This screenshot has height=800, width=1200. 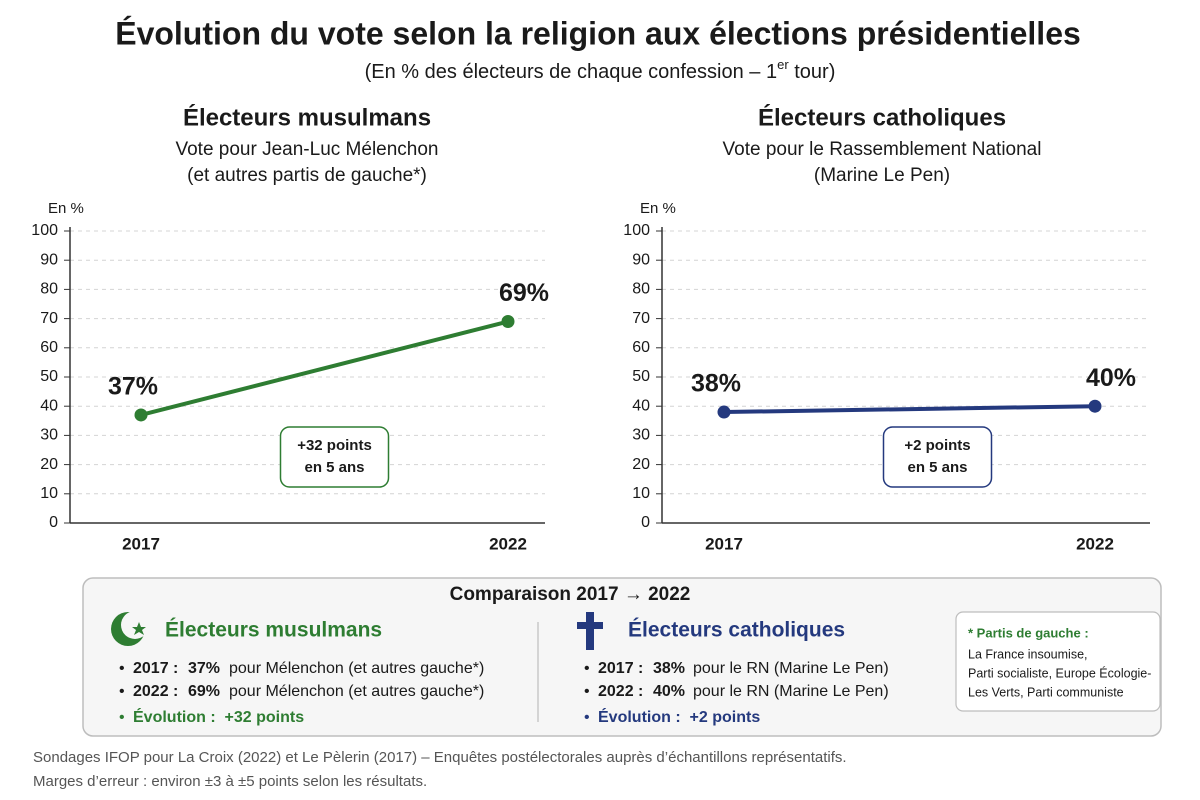 I want to click on annotation: +32 points, so click(x=334, y=445).